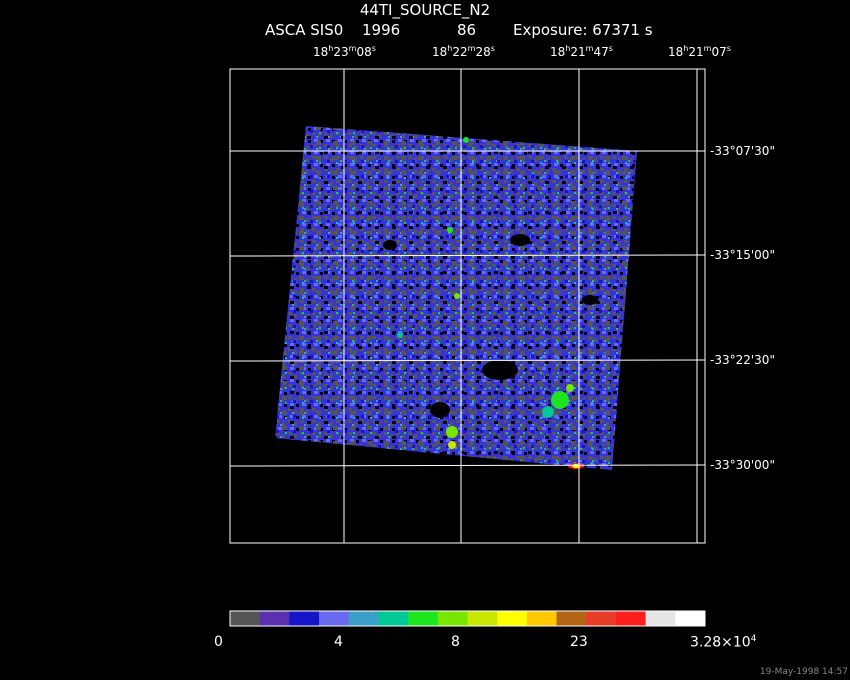  I want to click on day-label: 86, so click(467, 30).